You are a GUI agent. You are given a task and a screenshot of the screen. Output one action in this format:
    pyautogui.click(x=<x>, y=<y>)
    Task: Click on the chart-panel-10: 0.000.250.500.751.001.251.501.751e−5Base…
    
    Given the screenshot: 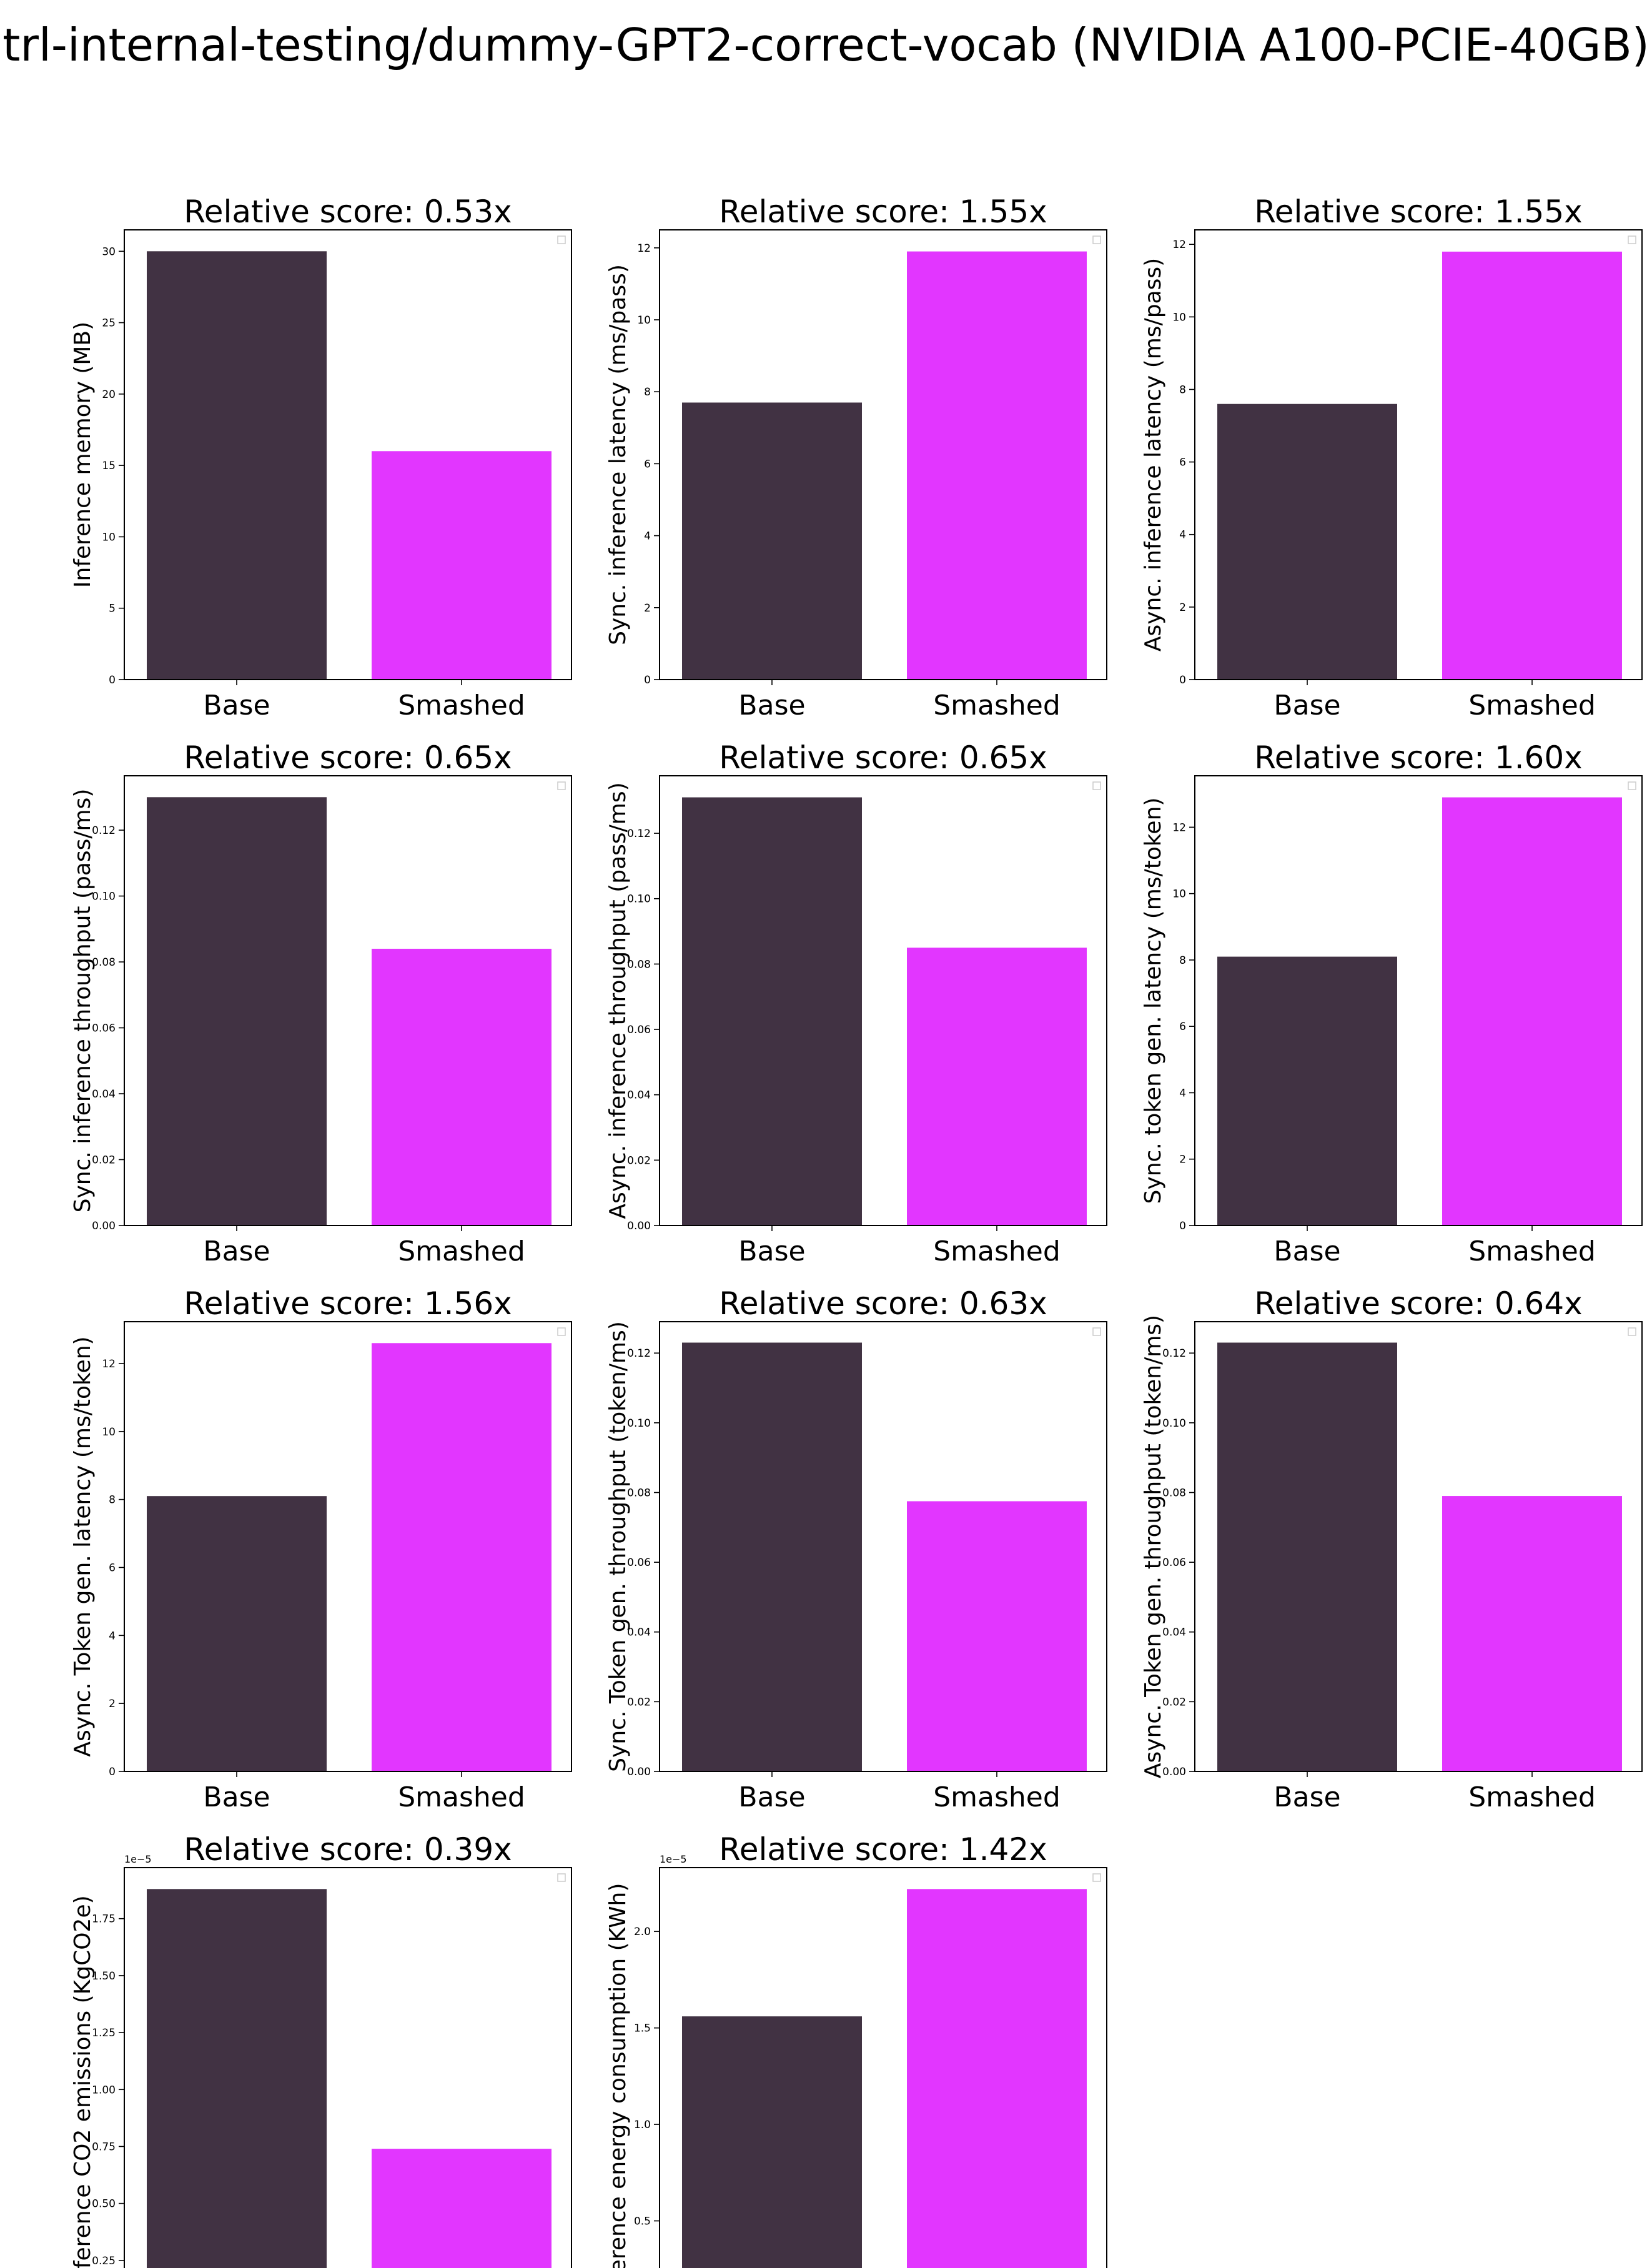 What is the action you would take?
    pyautogui.click(x=321, y=2049)
    